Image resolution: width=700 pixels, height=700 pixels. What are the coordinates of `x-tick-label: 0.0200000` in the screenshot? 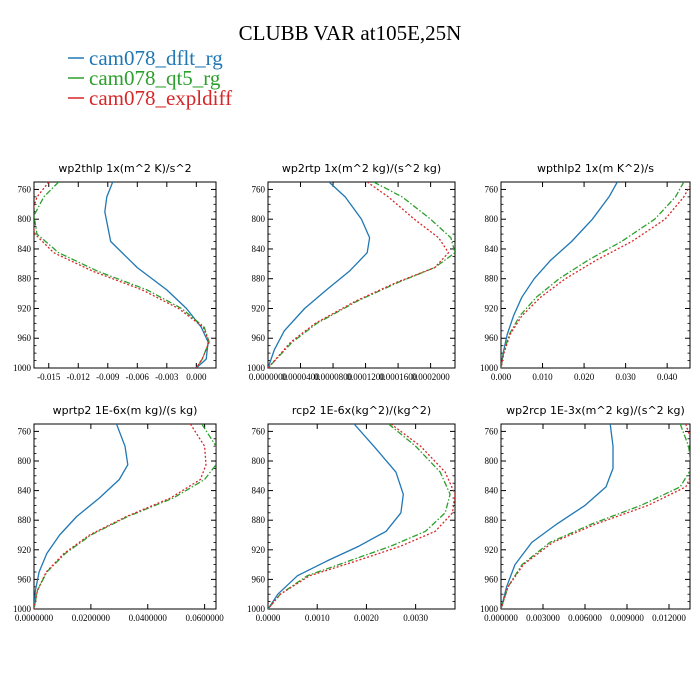 It's located at (91, 618).